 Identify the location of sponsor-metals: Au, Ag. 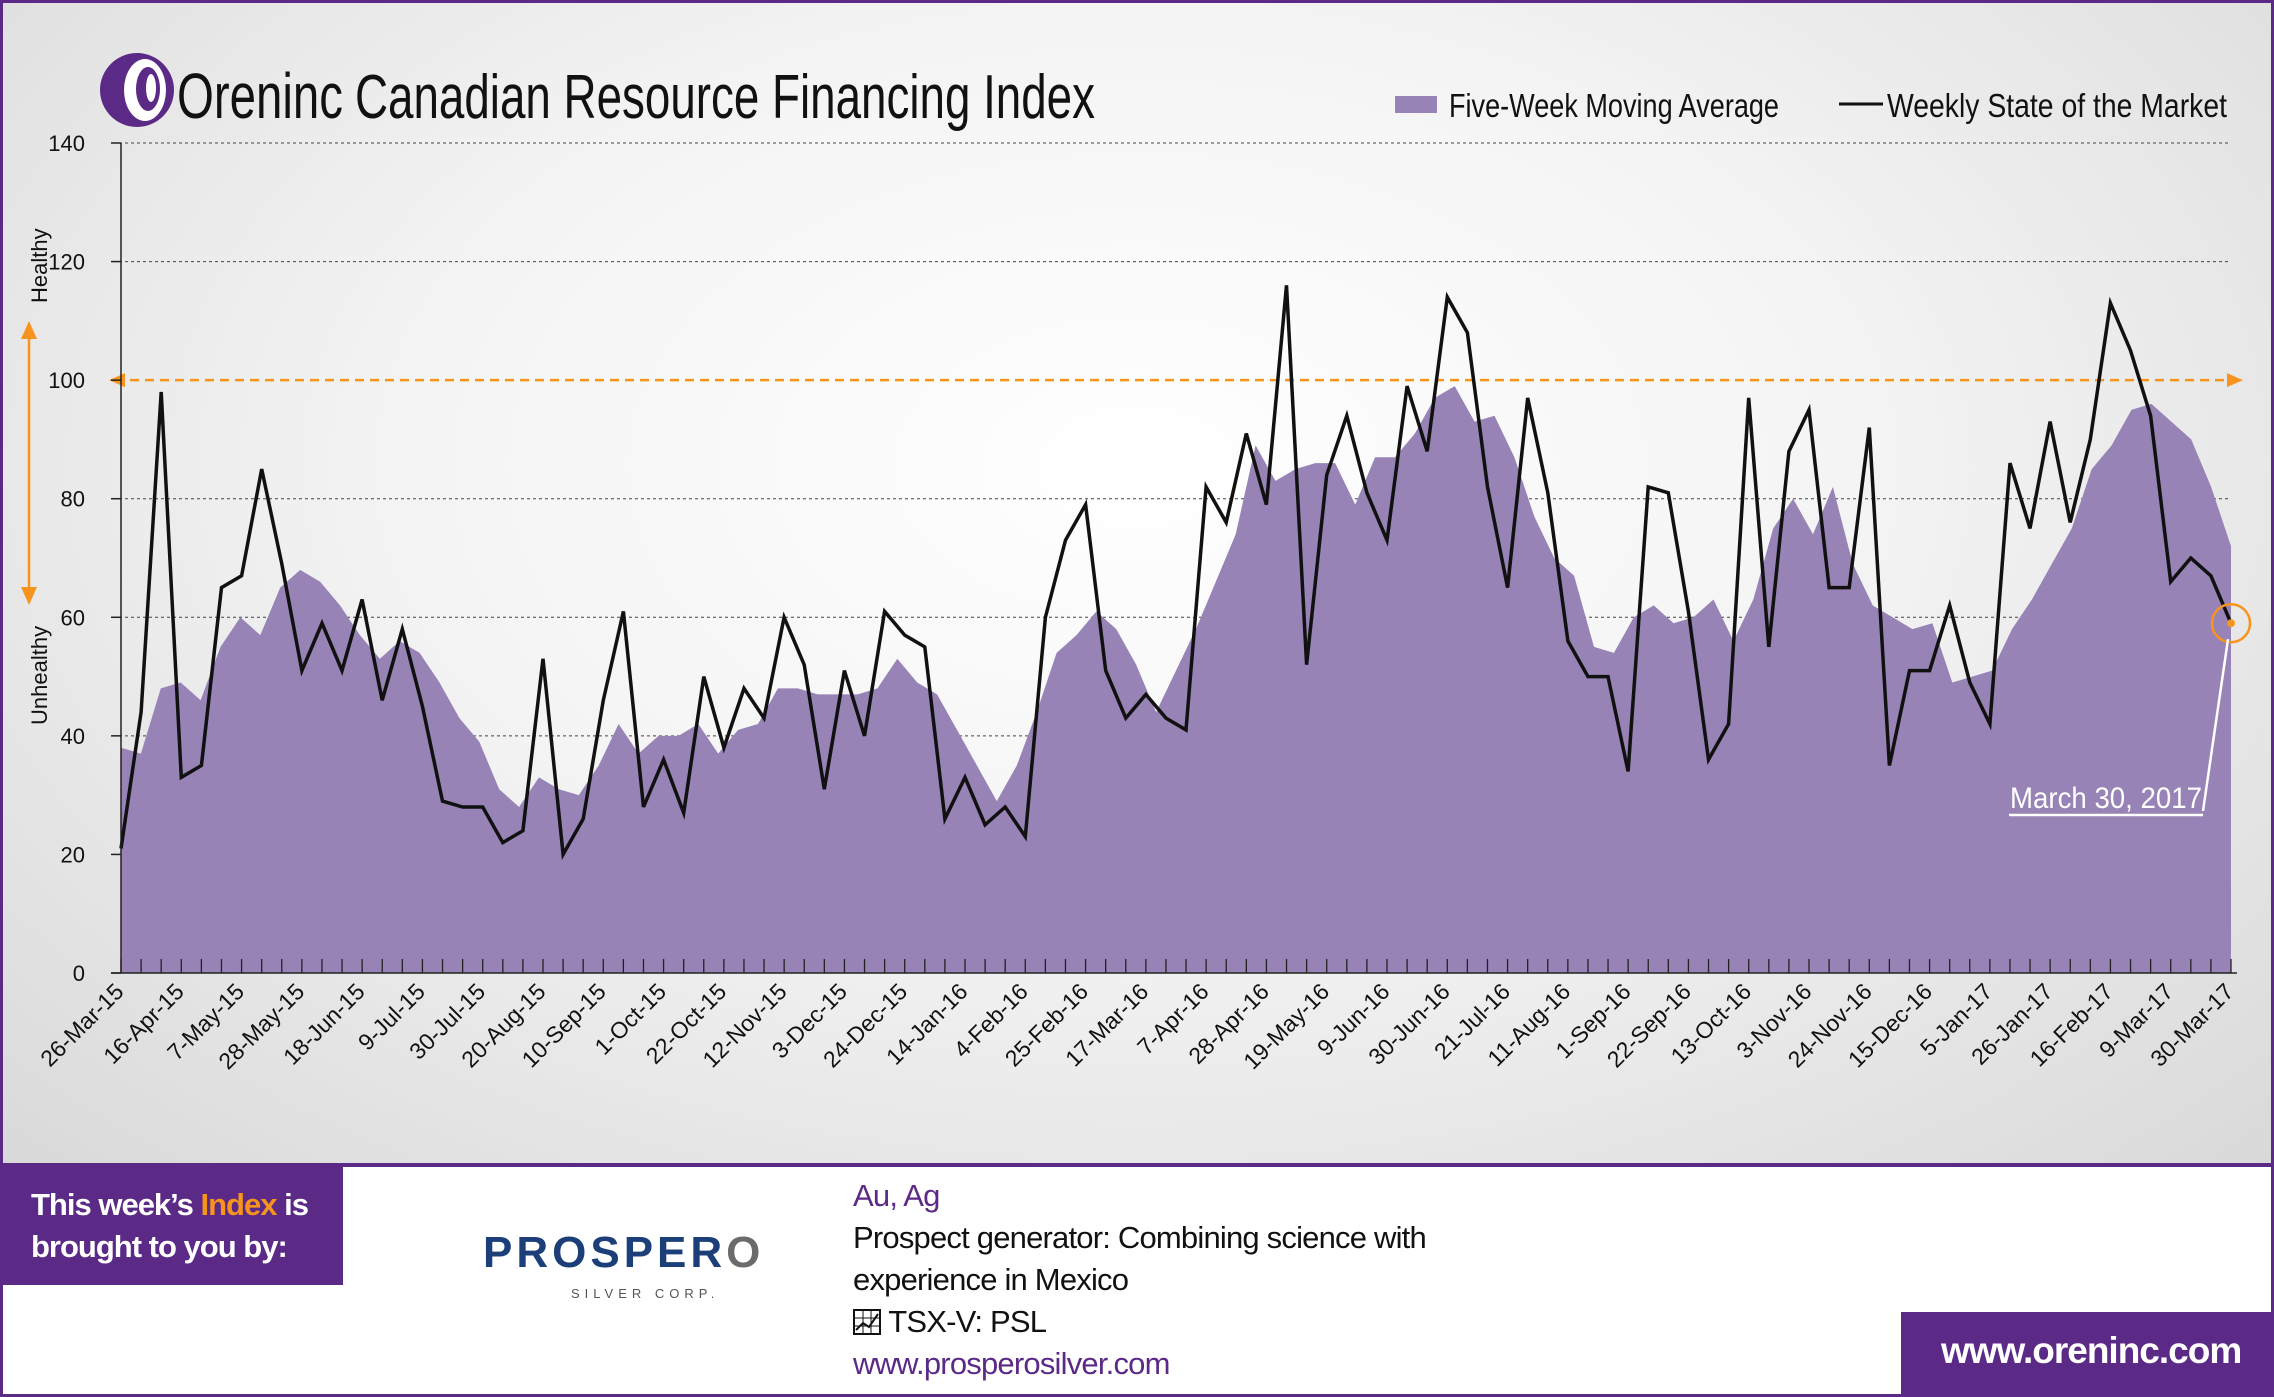
(896, 1195).